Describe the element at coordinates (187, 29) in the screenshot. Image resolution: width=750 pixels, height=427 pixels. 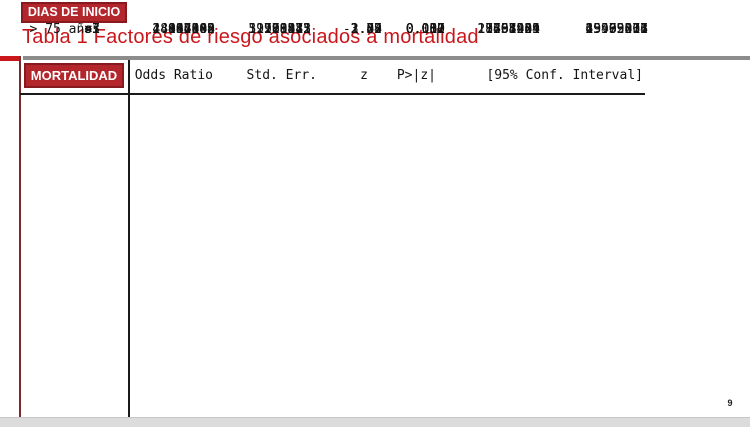
I see `odds-ratio-value: 8.92044` at that location.